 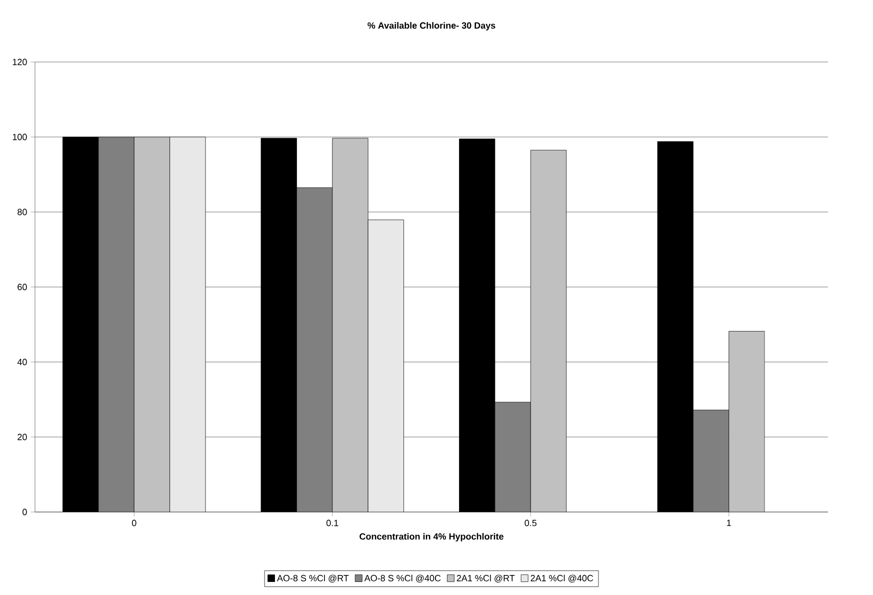 What do you see at coordinates (729, 523) in the screenshot?
I see `x-tick-label: 1` at bounding box center [729, 523].